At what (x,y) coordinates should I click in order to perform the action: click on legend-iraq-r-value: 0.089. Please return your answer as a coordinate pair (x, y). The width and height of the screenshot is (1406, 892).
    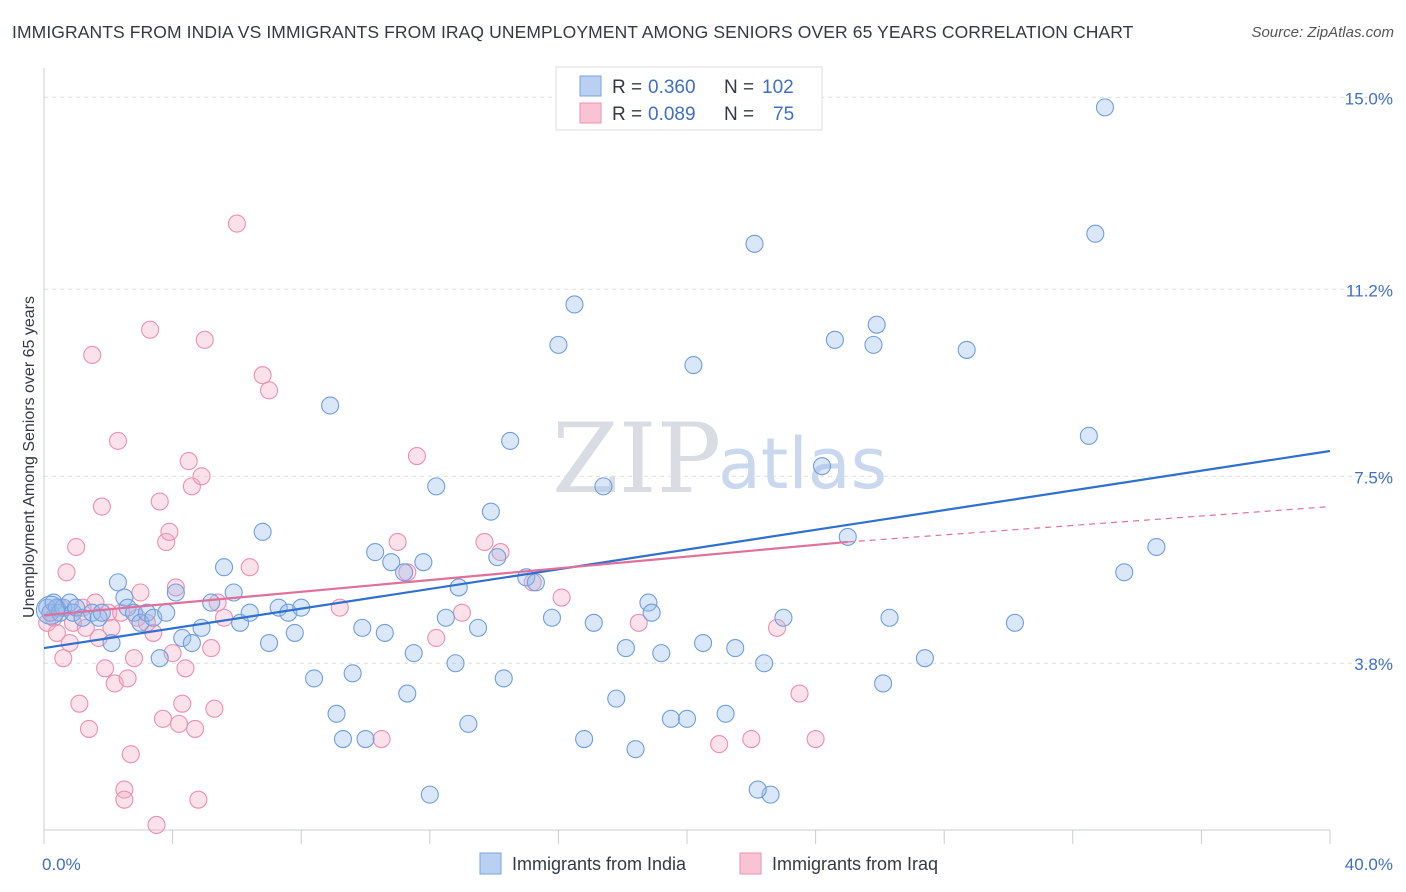
    Looking at the image, I should click on (672, 114).